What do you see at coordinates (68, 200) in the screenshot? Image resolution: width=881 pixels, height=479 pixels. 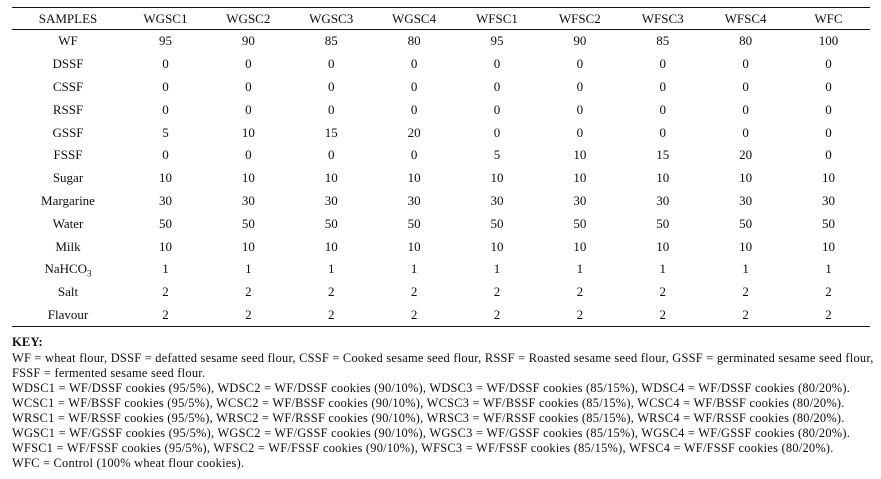 I see `row-label: Margarine` at bounding box center [68, 200].